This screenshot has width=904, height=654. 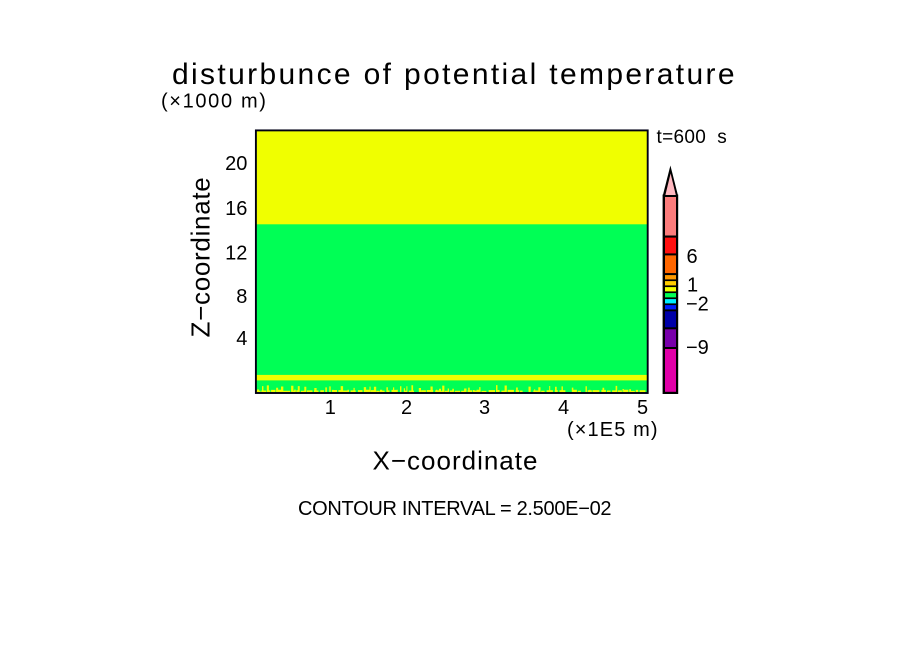 What do you see at coordinates (454, 74) in the screenshot?
I see `svg-text:disturbunce of potential tempe: disturbunce of potential temperature` at bounding box center [454, 74].